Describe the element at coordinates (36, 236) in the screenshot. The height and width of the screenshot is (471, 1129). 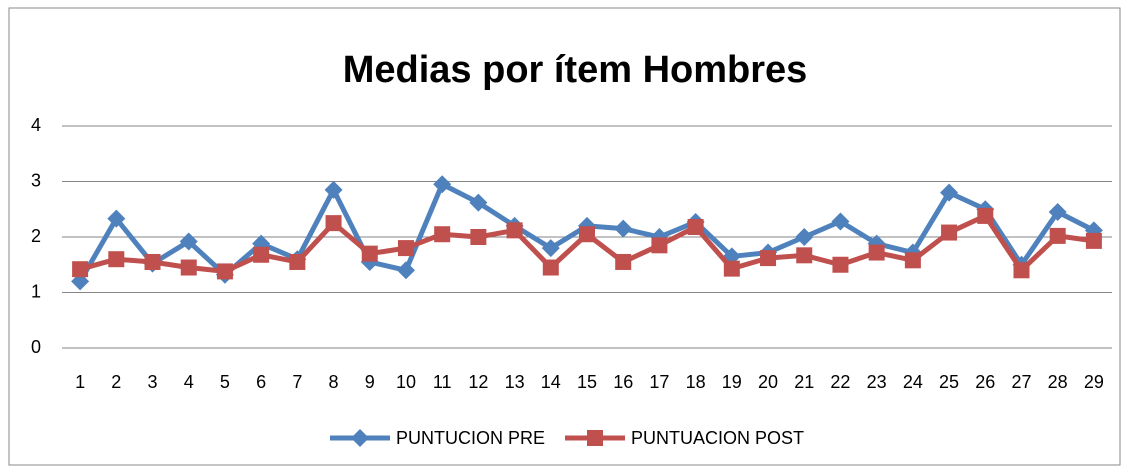
I see `y-tick-label: 2` at that location.